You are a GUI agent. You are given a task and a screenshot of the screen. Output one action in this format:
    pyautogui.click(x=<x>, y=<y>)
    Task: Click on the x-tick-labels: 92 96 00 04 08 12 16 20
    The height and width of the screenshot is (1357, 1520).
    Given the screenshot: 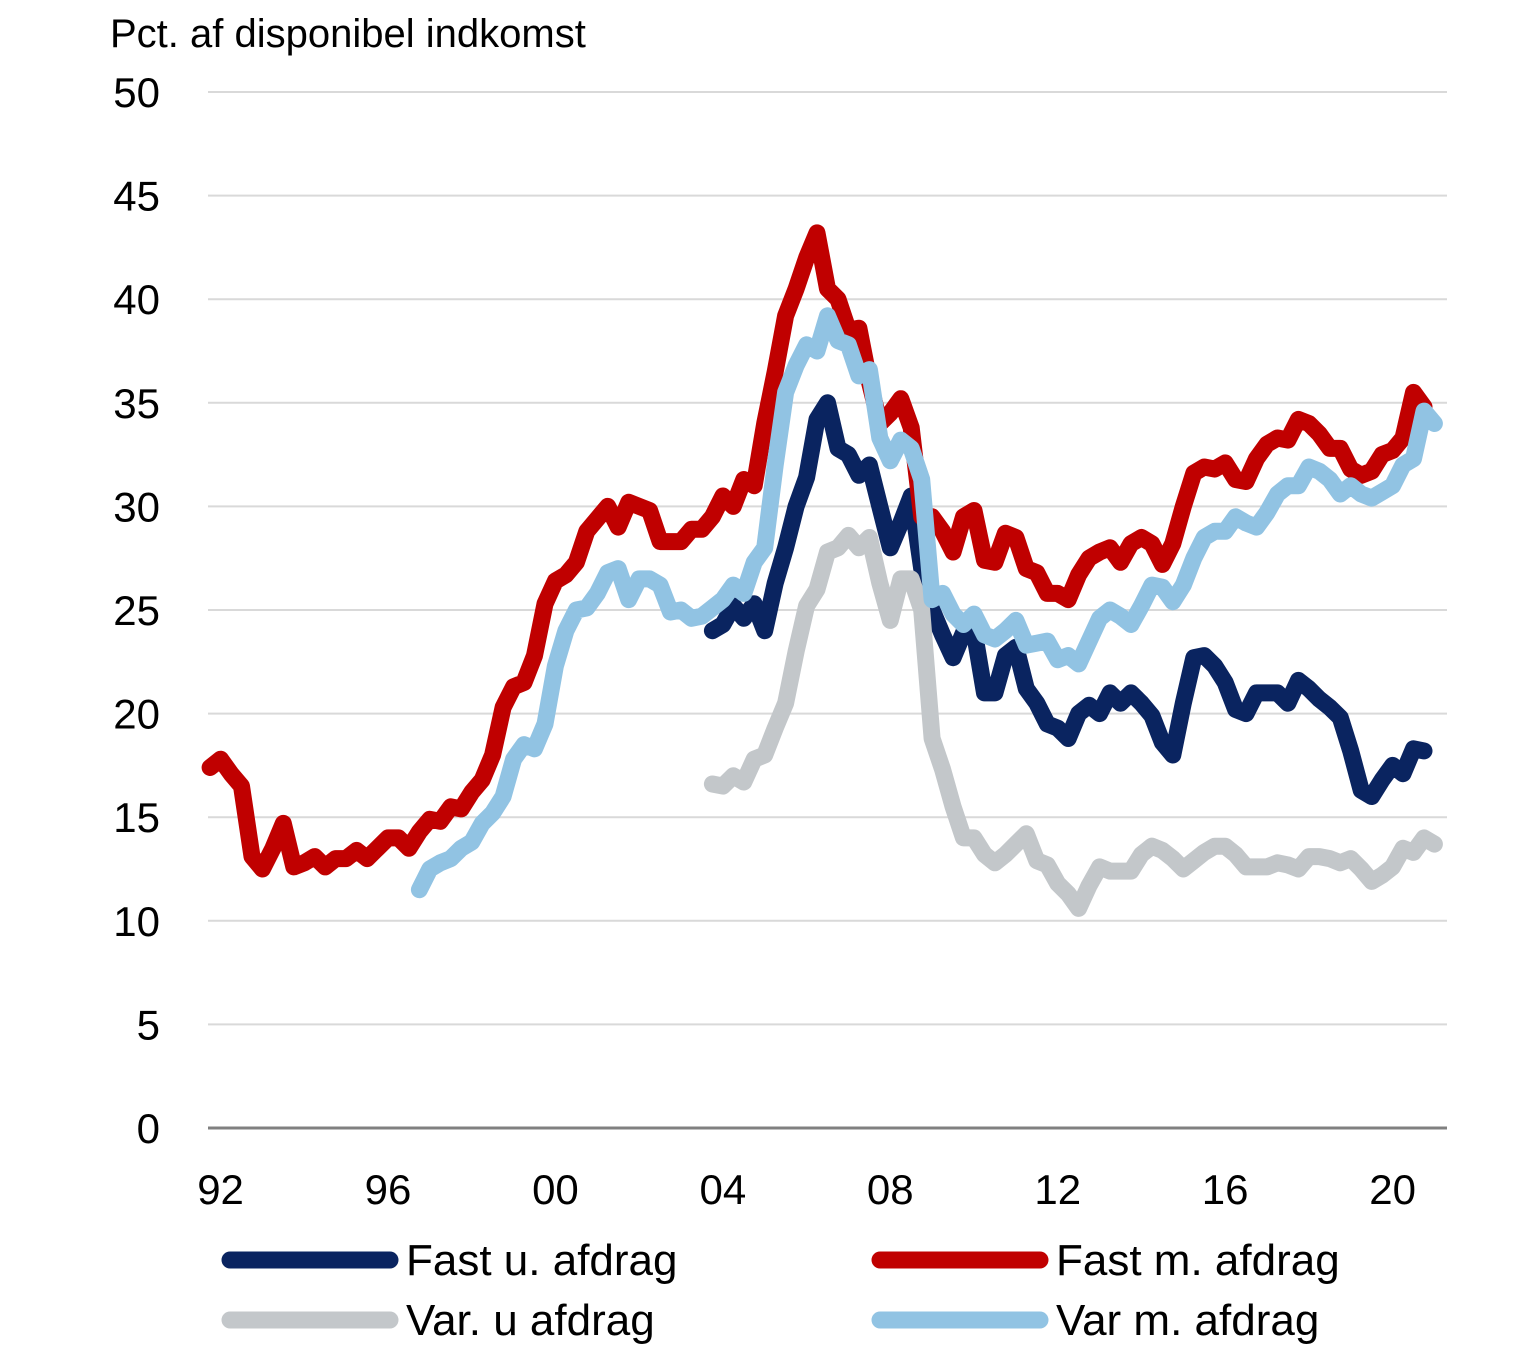 What is the action you would take?
    pyautogui.click(x=806, y=1189)
    